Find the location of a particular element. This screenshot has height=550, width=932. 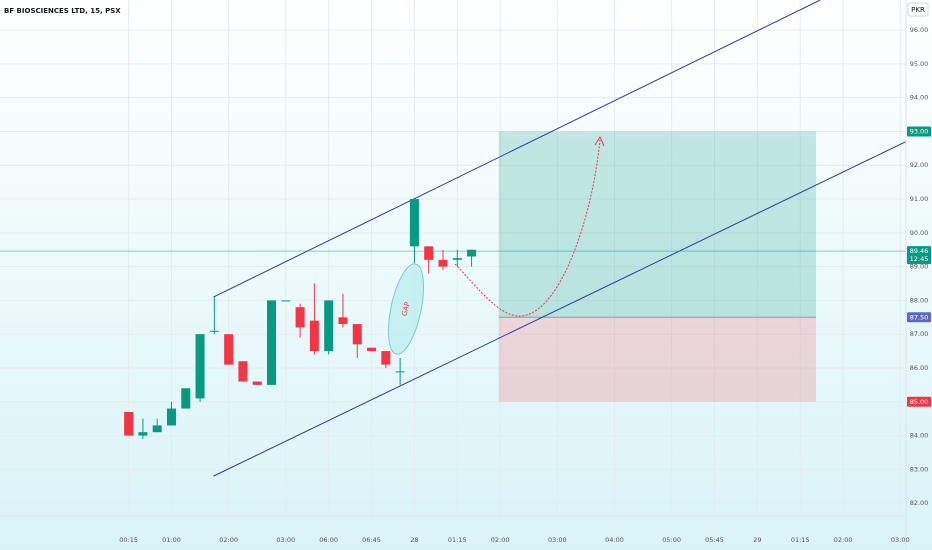

y-tick-label: 94.00 is located at coordinates (919, 98).